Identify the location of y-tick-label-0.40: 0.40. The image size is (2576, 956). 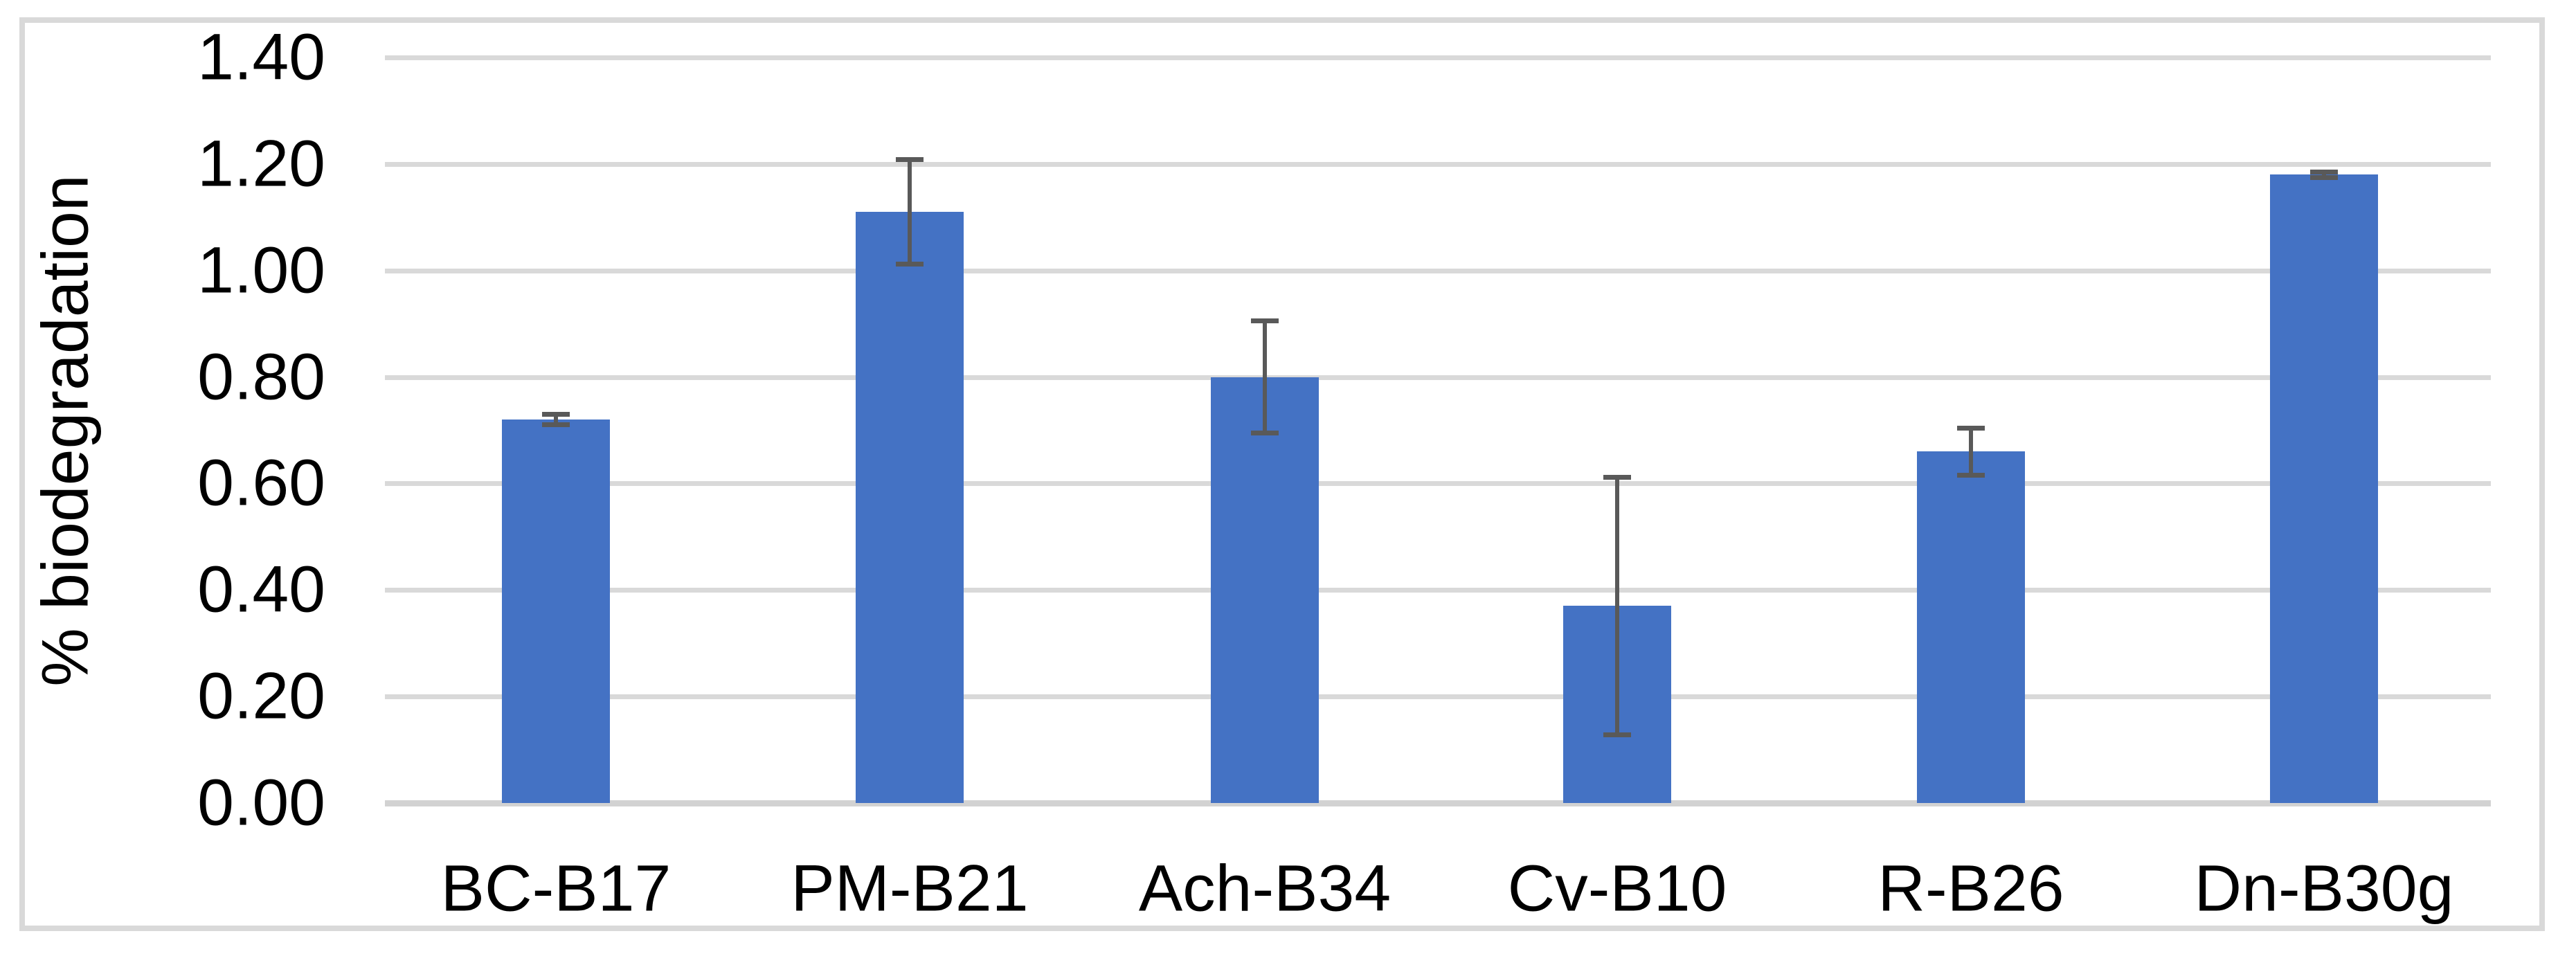
(261, 589).